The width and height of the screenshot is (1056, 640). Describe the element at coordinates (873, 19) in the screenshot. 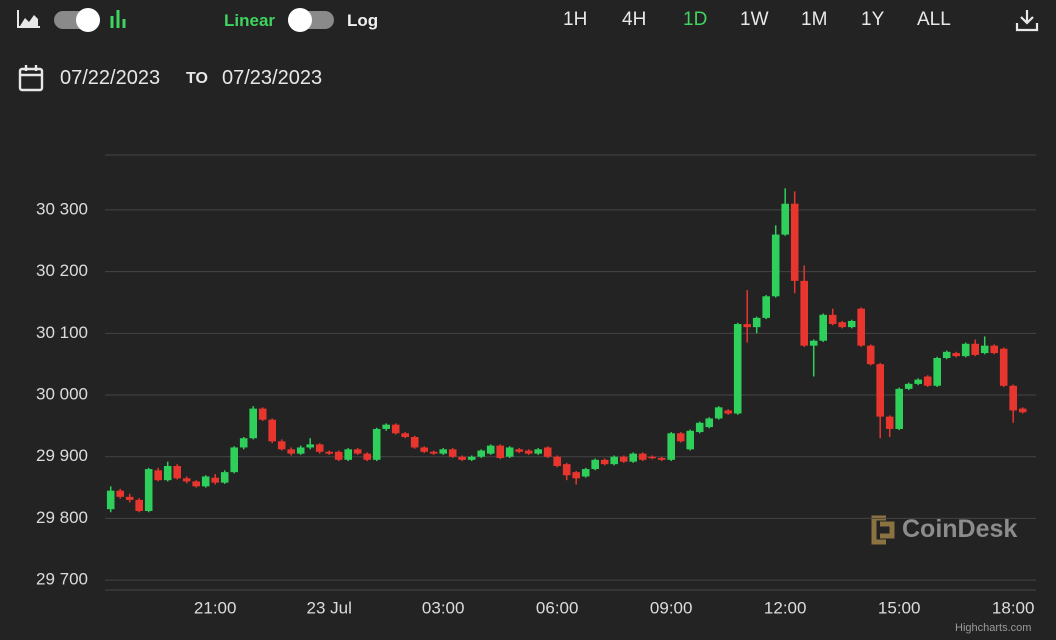

I see `range-button: 1Y` at that location.